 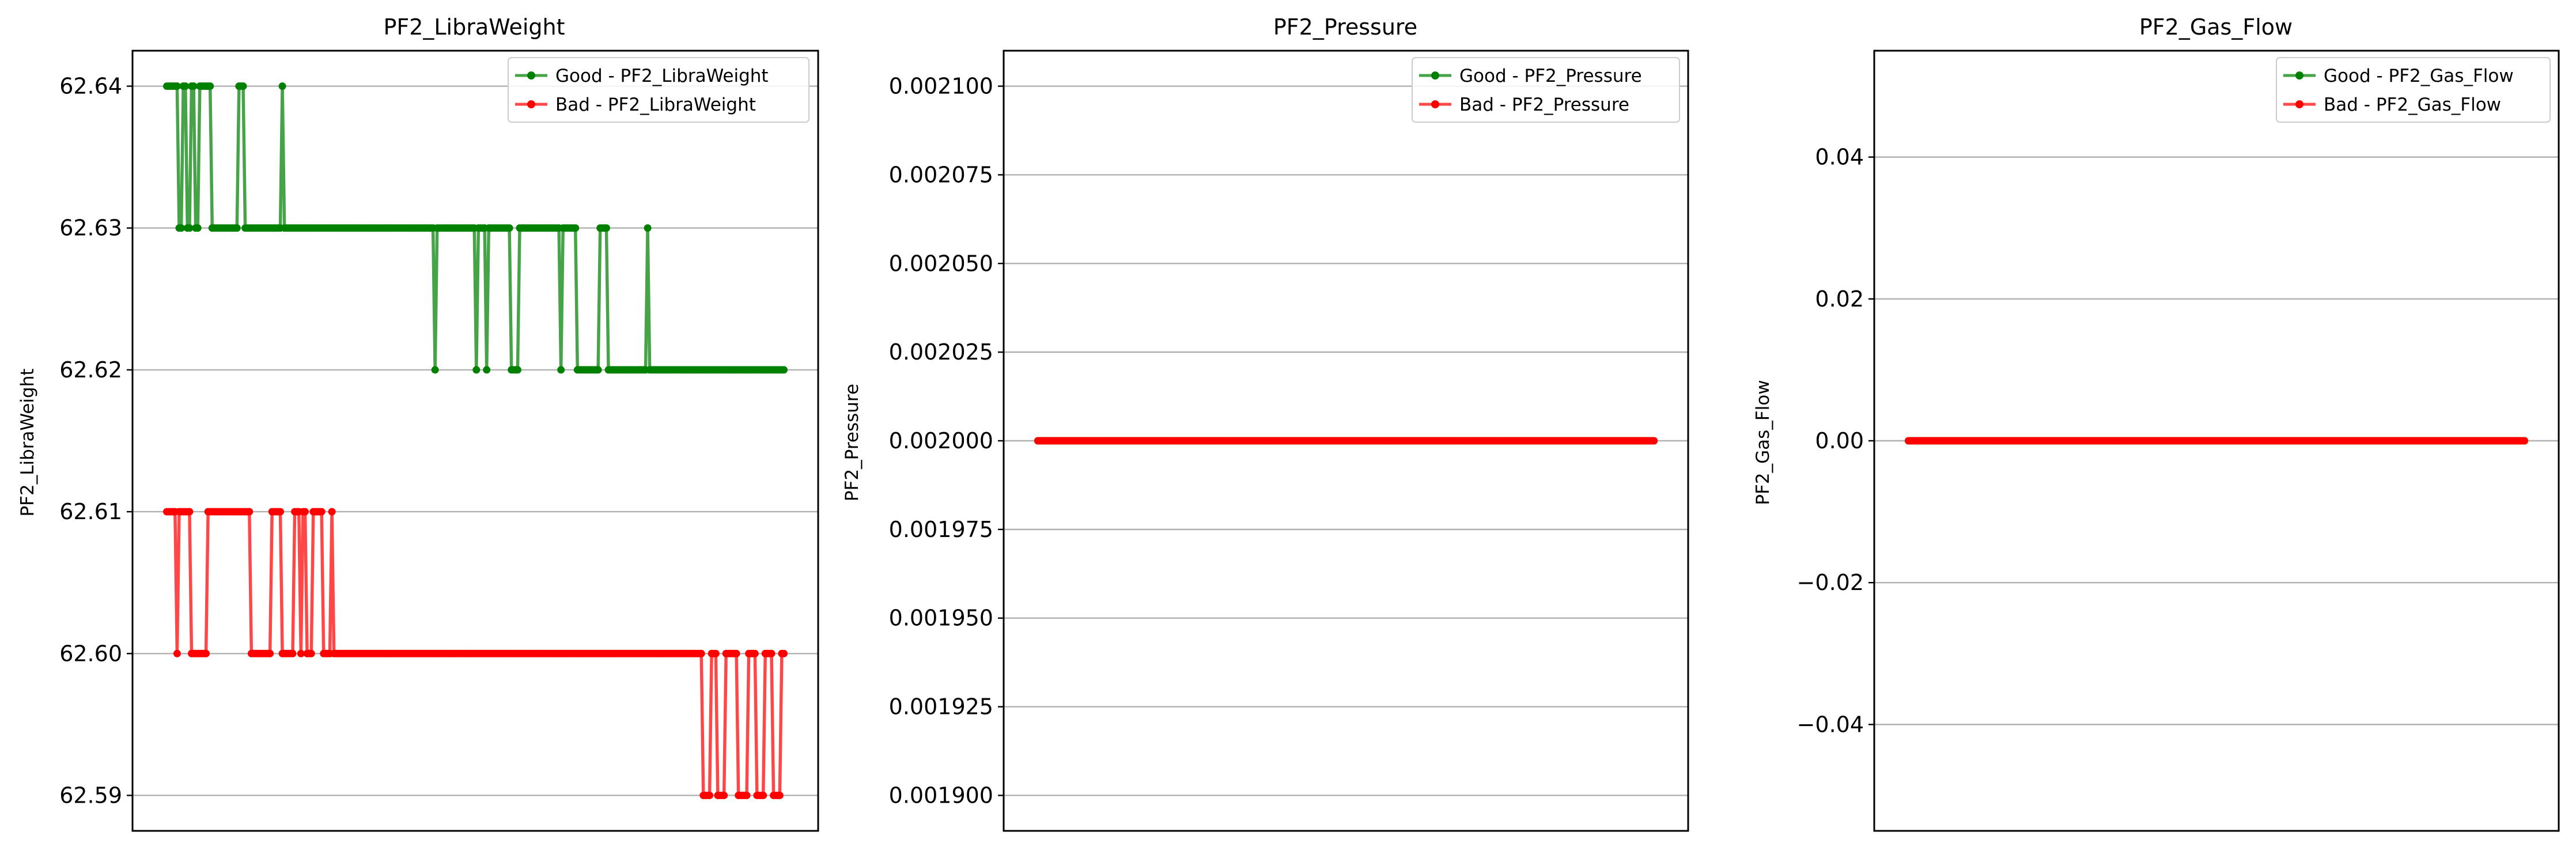 I want to click on y-tick-label: 62.63, so click(x=90, y=228).